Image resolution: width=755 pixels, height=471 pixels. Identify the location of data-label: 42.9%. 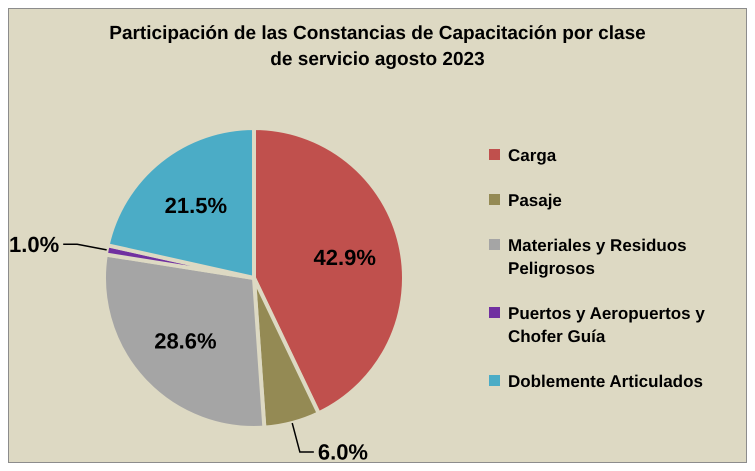
(345, 257).